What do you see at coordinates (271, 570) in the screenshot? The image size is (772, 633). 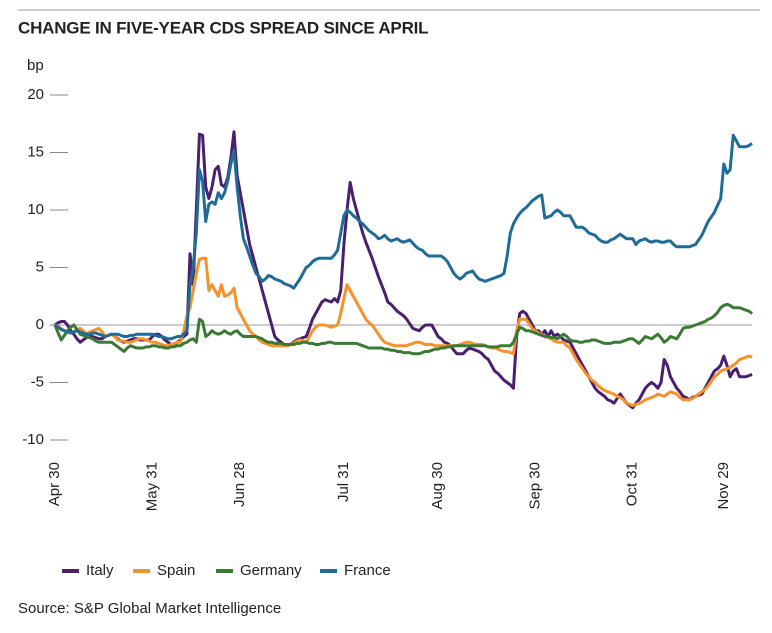 I see `legend-label: Germany` at bounding box center [271, 570].